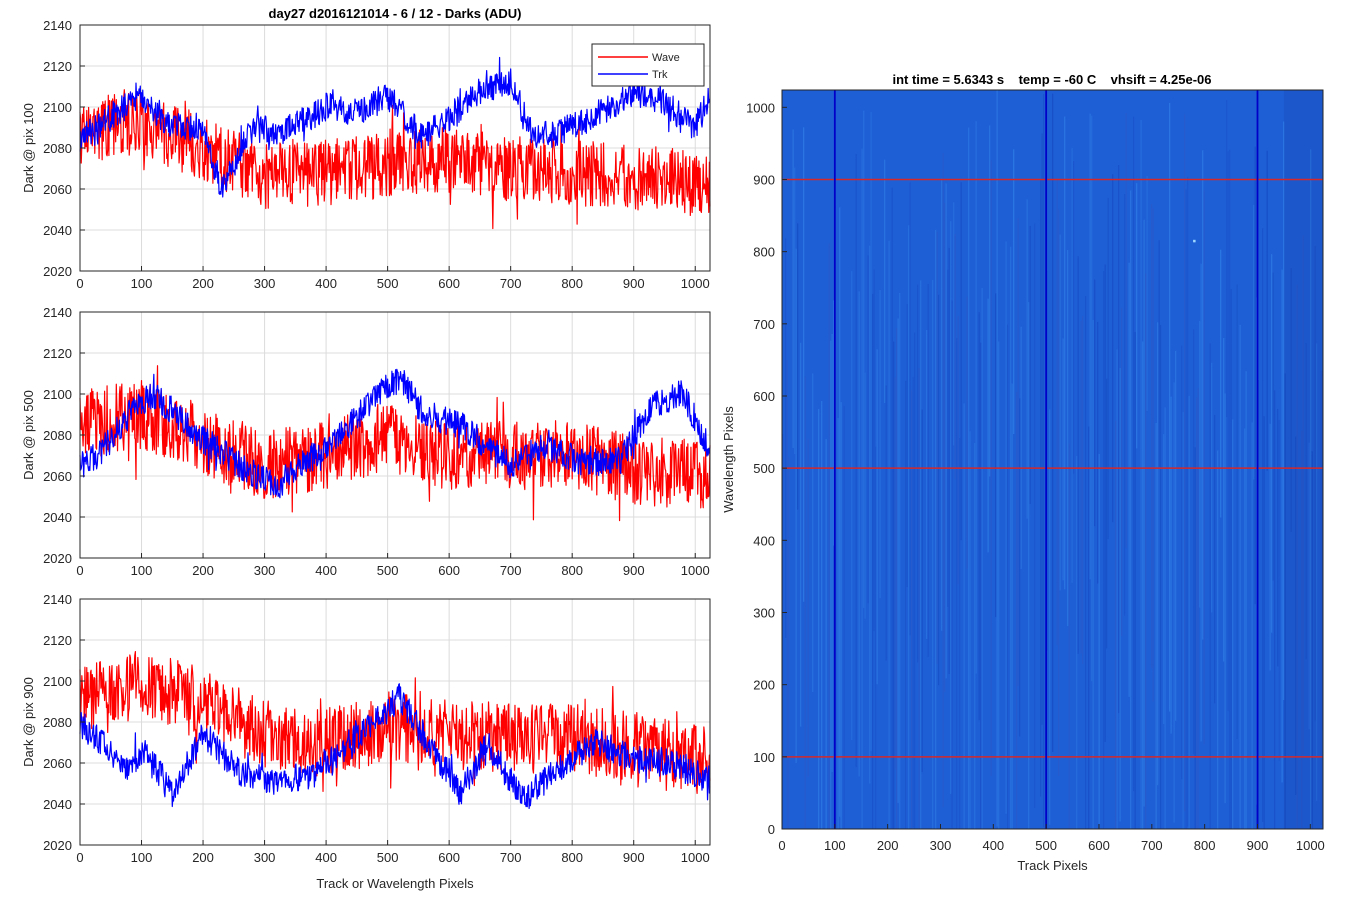  I want to click on legend-box, so click(648, 65).